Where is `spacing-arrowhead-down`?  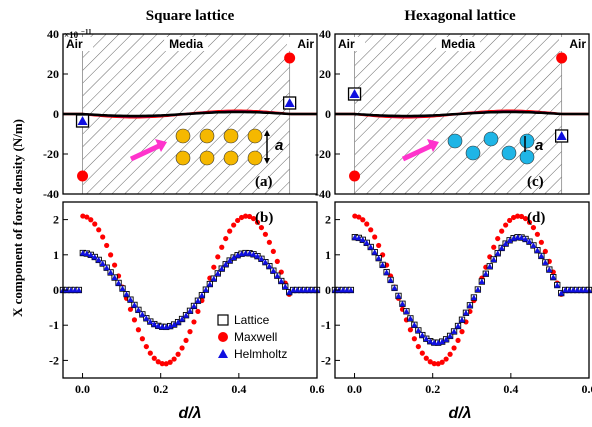 spacing-arrowhead-down is located at coordinates (267, 161).